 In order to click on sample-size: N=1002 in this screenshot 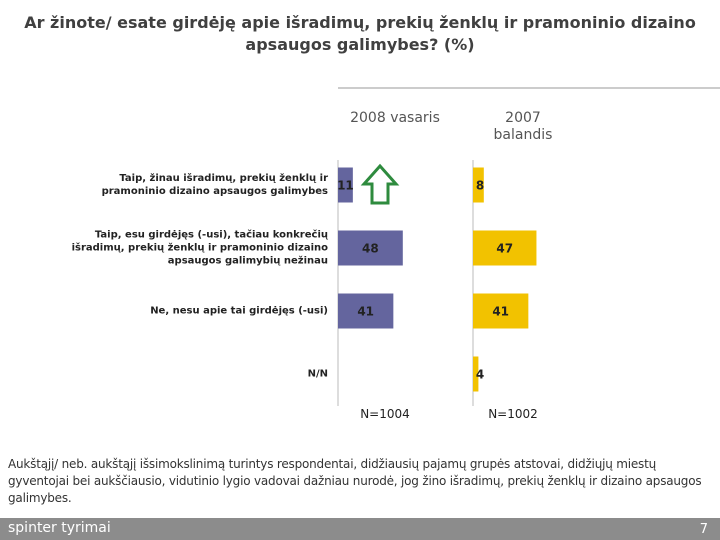, I will do `click(513, 414)`.